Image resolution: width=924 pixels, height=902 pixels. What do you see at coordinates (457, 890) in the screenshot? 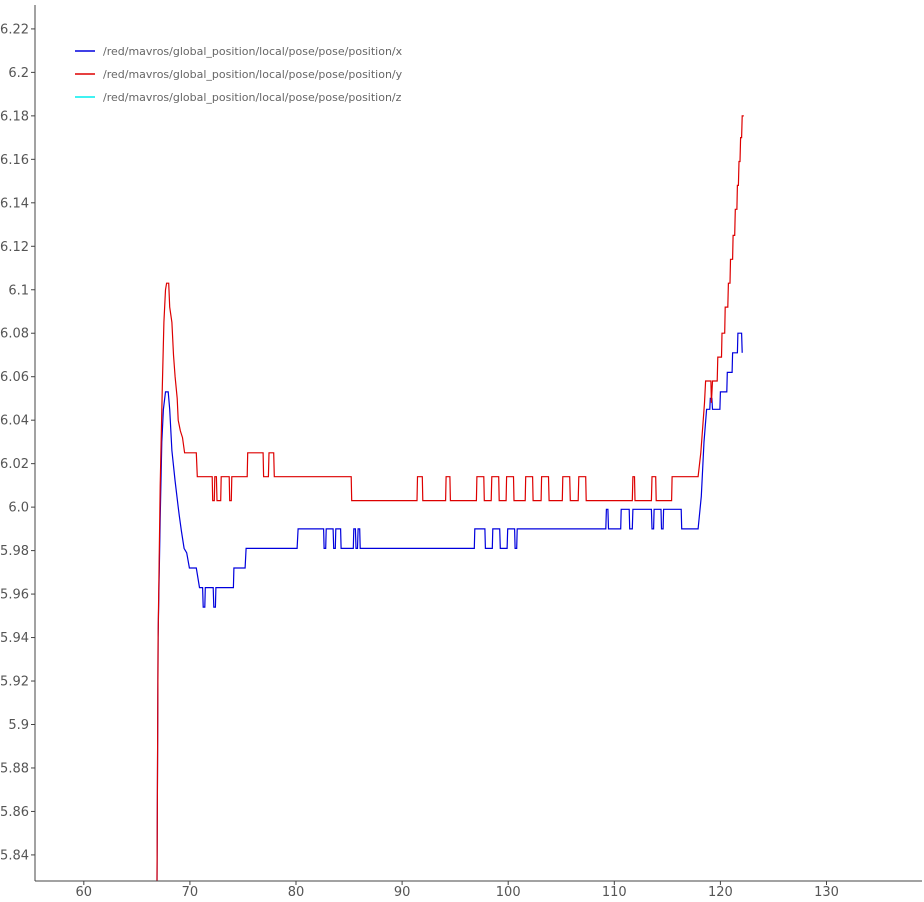
I see `x-axis-ticks: 60 70 80 90 100 110 120 130` at bounding box center [457, 890].